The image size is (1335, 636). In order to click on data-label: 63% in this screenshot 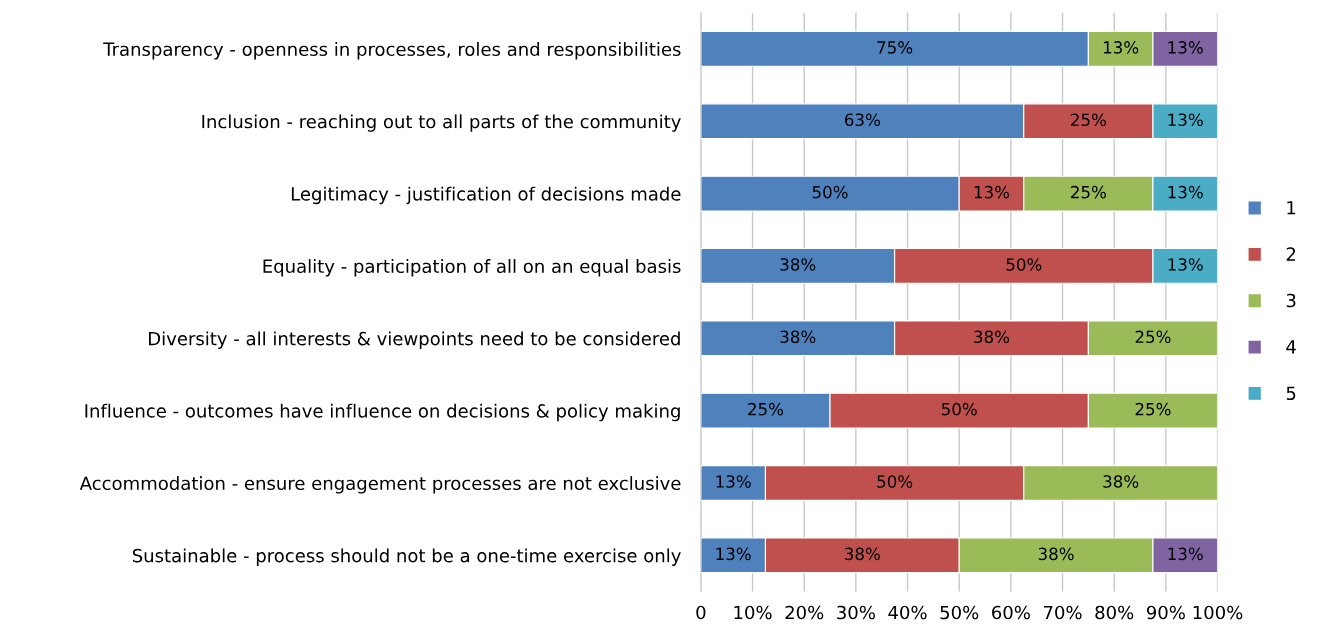, I will do `click(862, 120)`.